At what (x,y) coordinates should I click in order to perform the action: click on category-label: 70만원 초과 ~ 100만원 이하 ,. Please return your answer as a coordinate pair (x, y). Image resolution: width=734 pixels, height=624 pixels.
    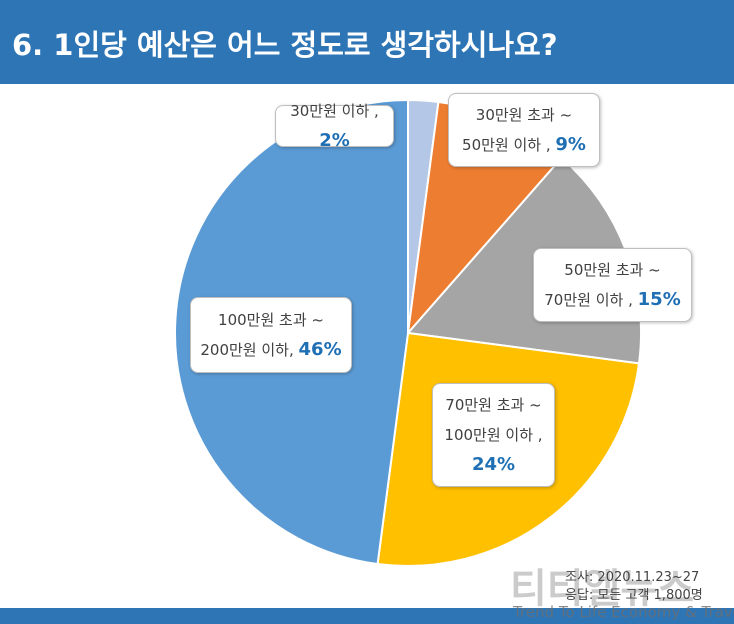
    Looking at the image, I should click on (493, 420).